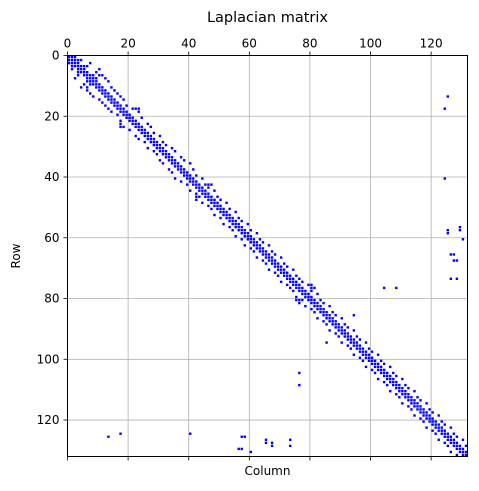 Image resolution: width=479 pixels, height=491 pixels. Describe the element at coordinates (309, 44) in the screenshot. I see `x-tick-label: 80` at that location.